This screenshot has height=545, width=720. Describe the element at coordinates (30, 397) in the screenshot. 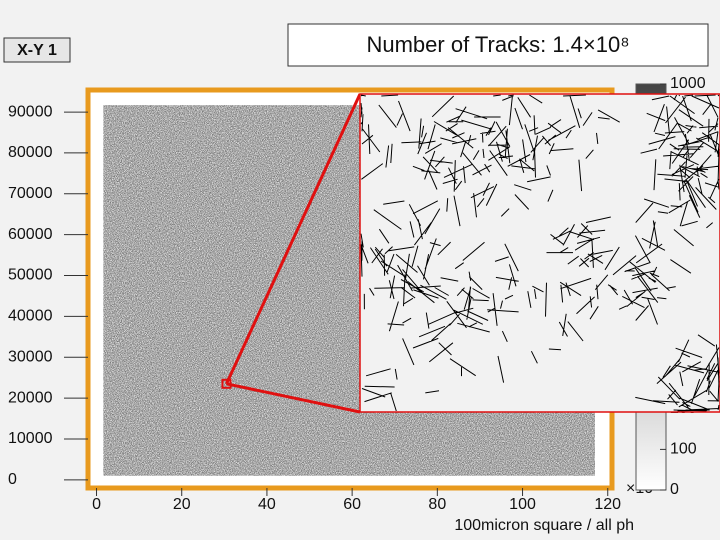

I see `y-tick-label: 20000` at that location.